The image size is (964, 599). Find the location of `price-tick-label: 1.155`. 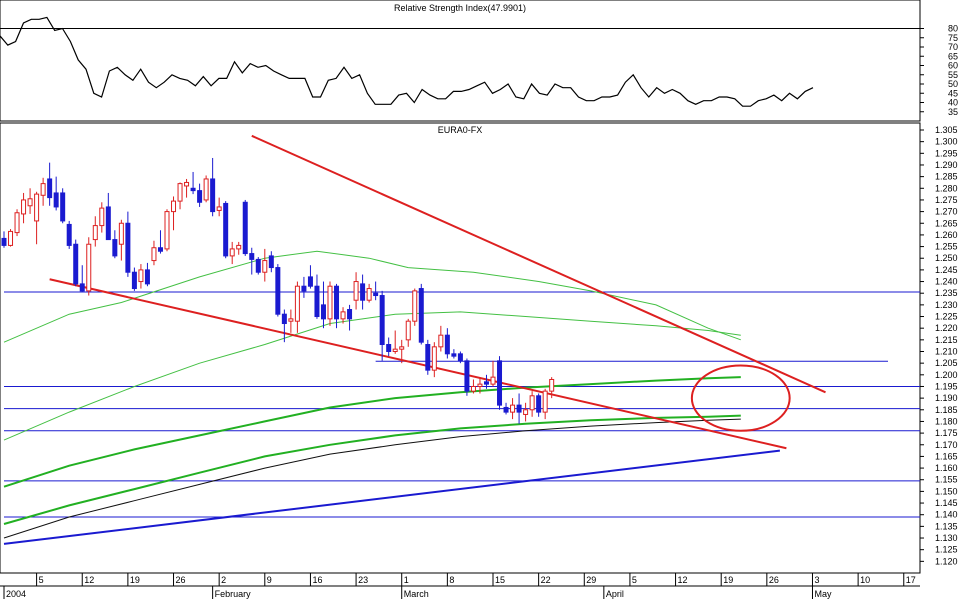

price-tick-label: 1.155 is located at coordinates (946, 480).